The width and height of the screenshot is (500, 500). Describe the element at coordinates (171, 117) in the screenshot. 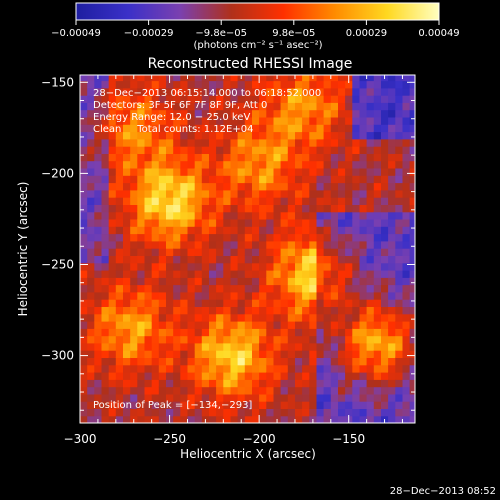

I see `annotation-energy-range: Energy Range: 12.0 − 25.0 keV` at that location.